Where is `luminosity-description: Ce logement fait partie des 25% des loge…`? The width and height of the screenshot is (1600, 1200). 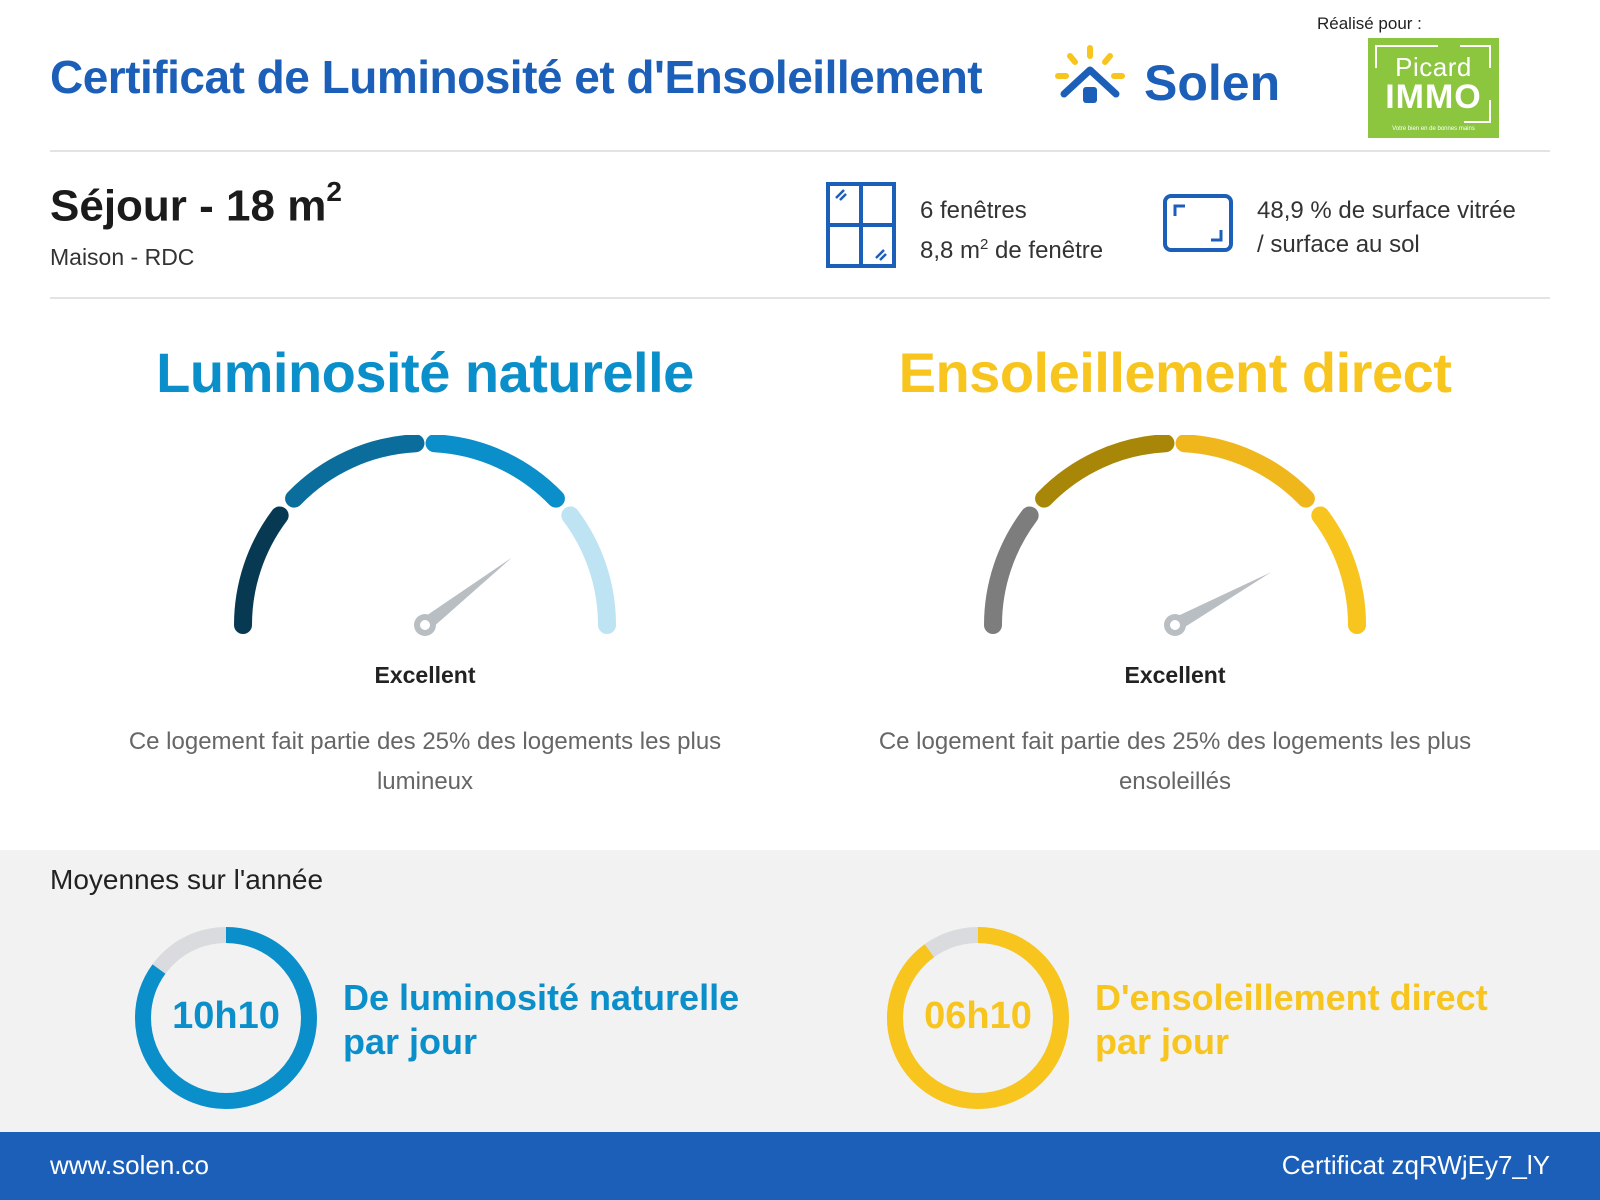
luminosity-description: Ce logement fait partie des 25% des loge… is located at coordinates (425, 761).